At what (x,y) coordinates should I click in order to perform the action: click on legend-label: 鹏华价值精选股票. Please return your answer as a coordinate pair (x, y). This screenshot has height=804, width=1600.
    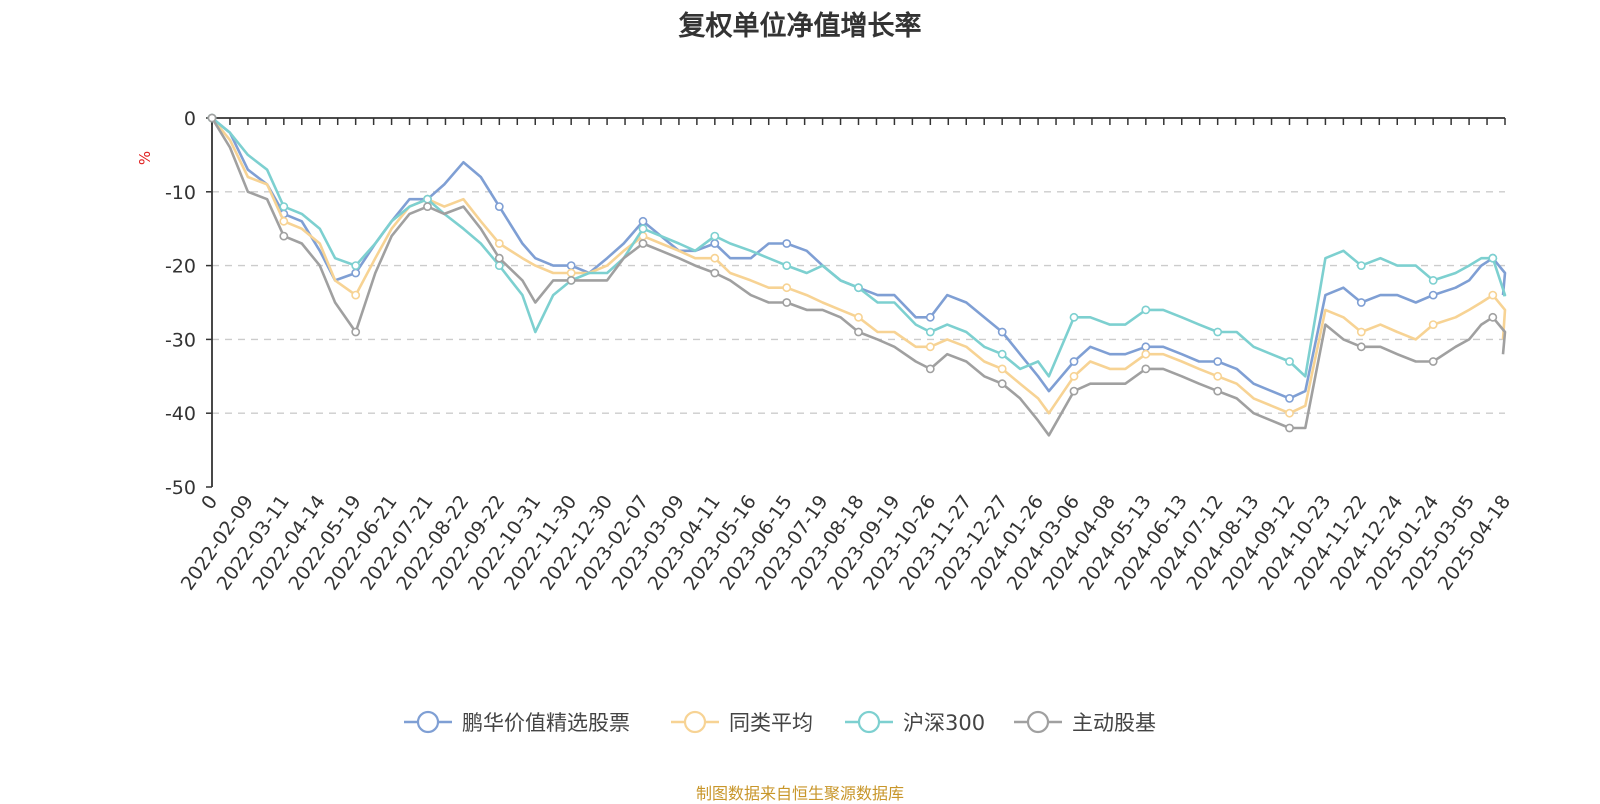
    Looking at the image, I should click on (546, 723).